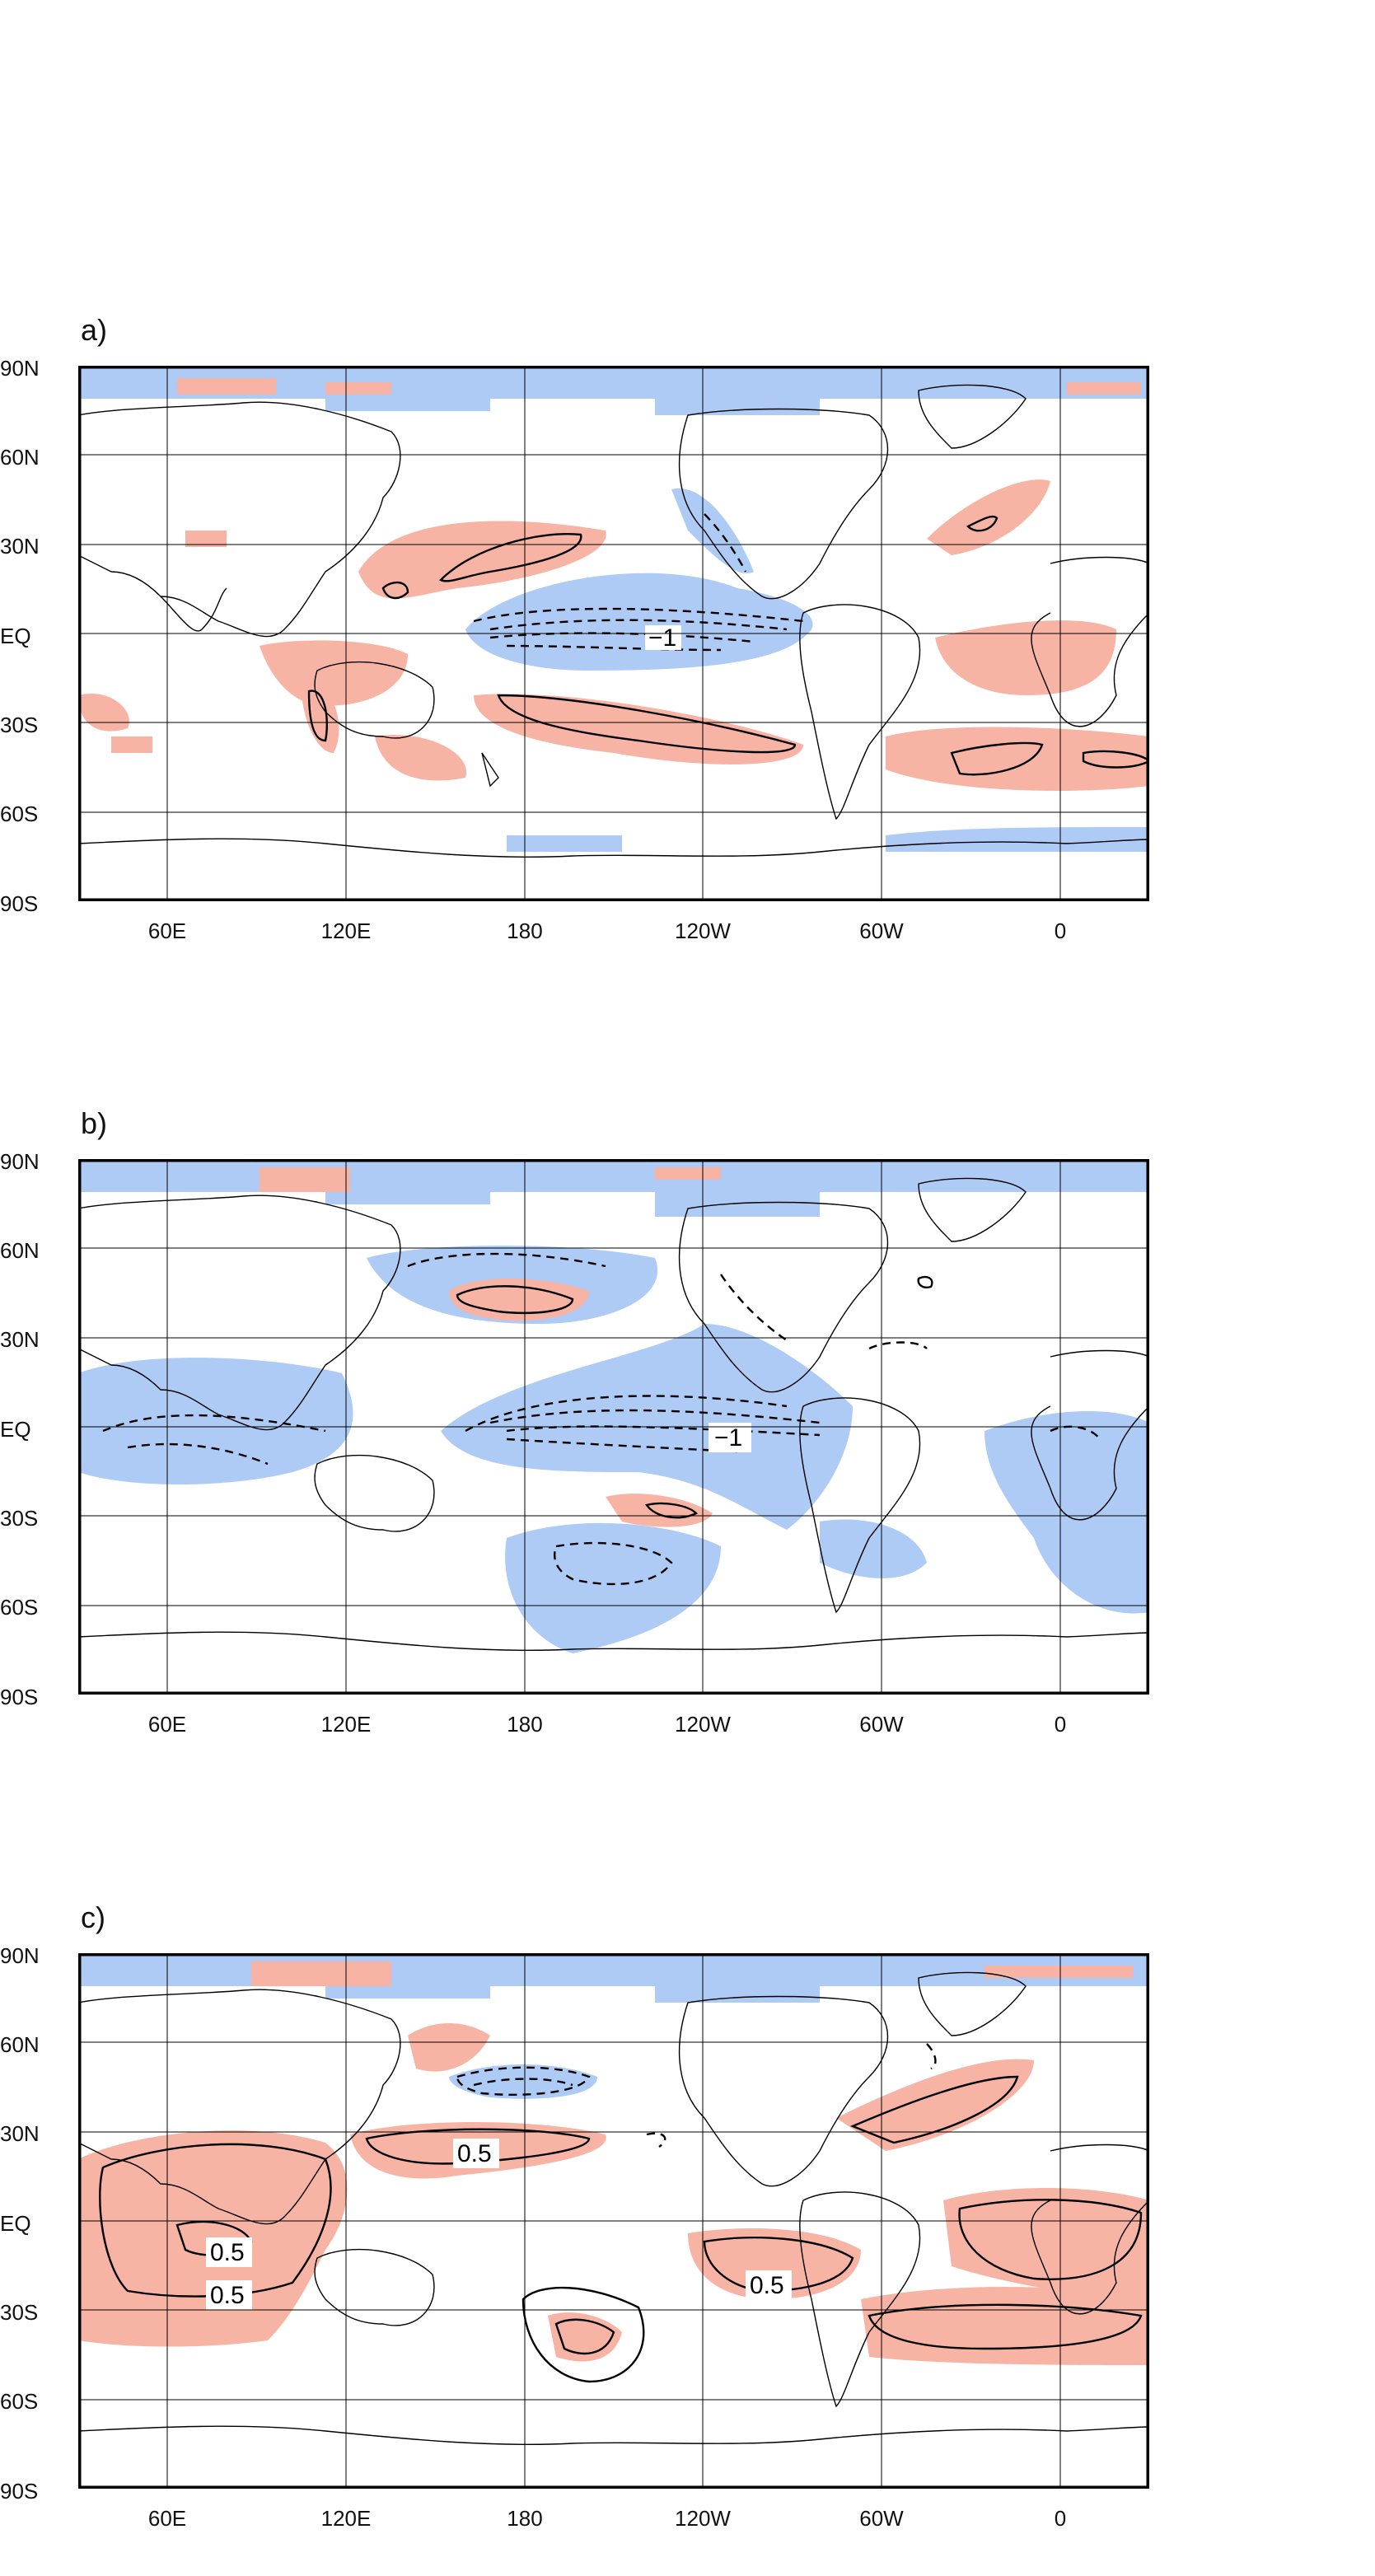 The height and width of the screenshot is (2576, 1375). Describe the element at coordinates (828, 839) in the screenshot. I see `antarctic-shading` at that location.